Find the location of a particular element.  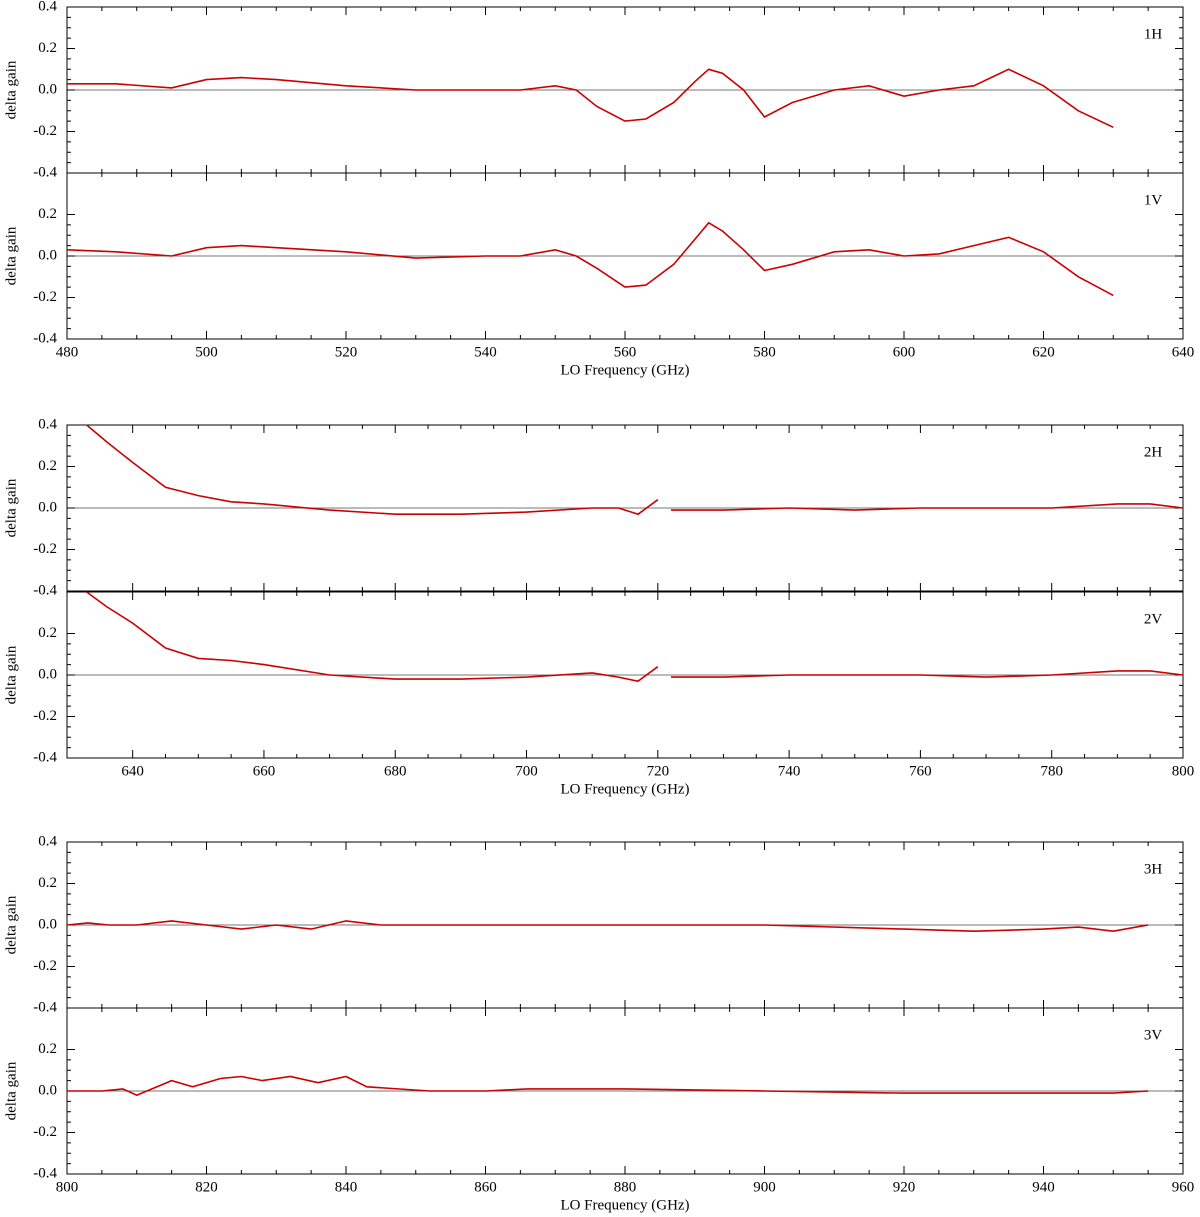

panel: -0.4 -0.2 0.0 0.2 0.4 delta gain 2H is located at coordinates (593, 507).